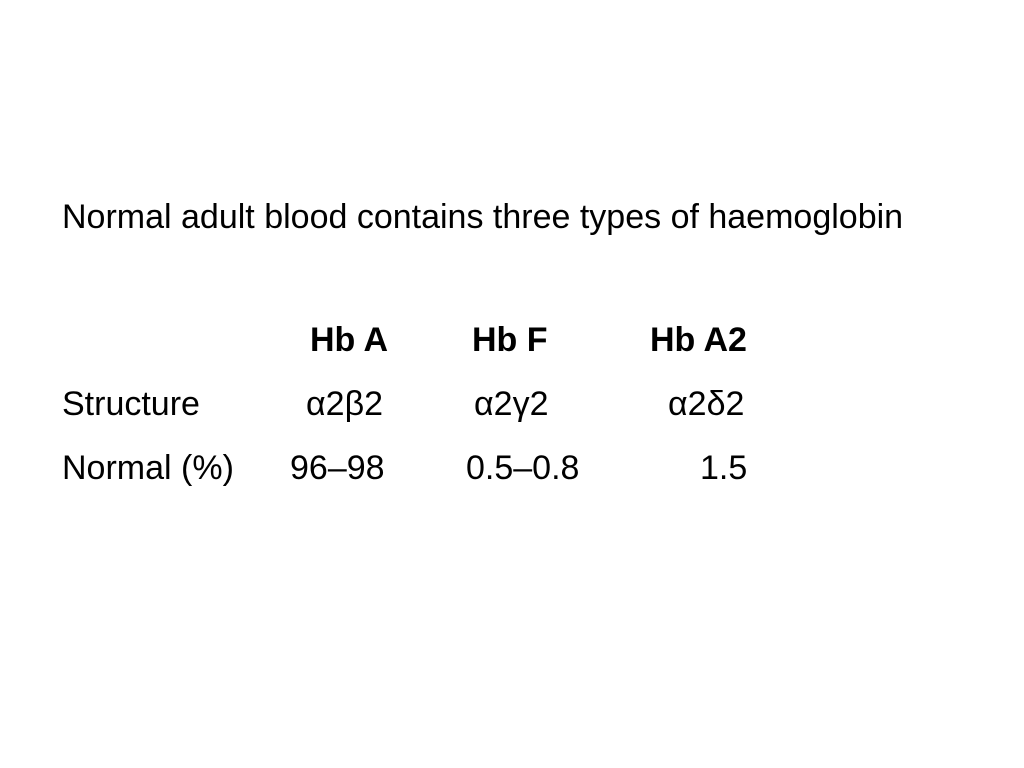 This screenshot has height=768, width=1024. I want to click on table-row-structure: Structure α2β2 α2γ2 α2δ2, so click(512, 404).